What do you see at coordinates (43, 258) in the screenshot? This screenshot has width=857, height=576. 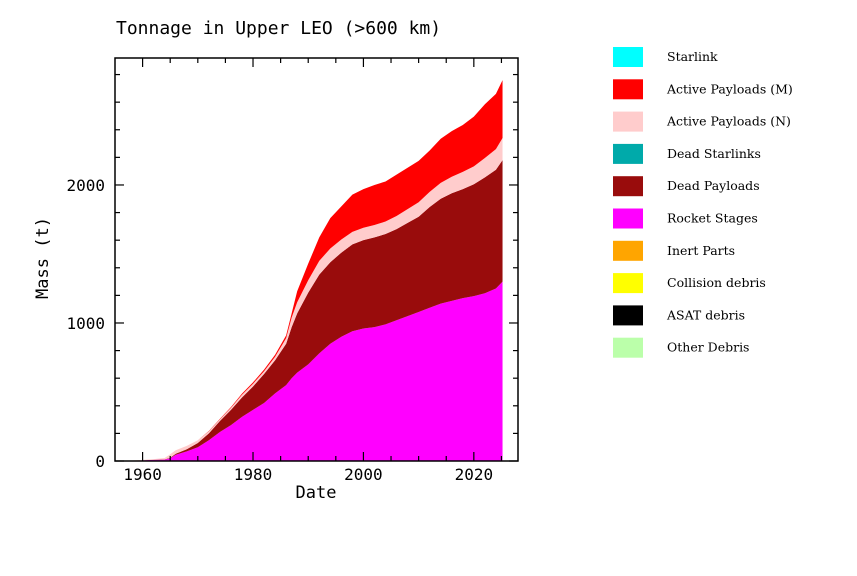 I see `y-axis-label: Mass (t)` at bounding box center [43, 258].